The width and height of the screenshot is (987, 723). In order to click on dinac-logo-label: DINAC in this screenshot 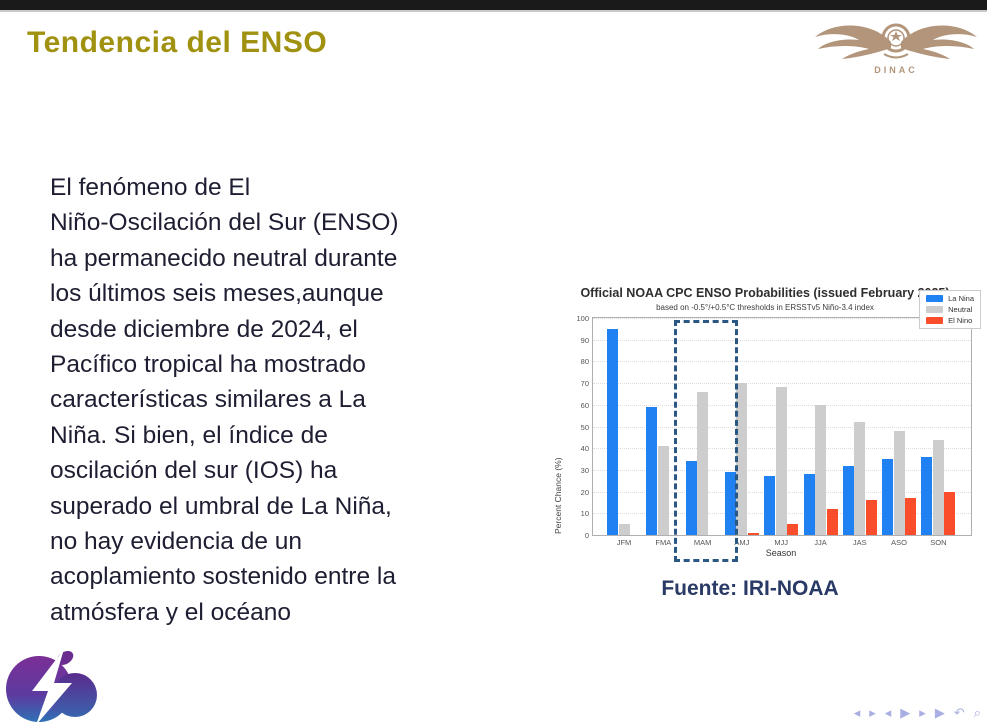, I will do `click(896, 70)`.